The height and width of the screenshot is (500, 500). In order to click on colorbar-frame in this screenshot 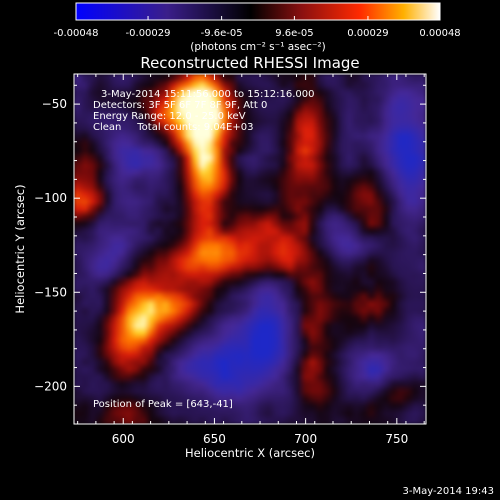, I will do `click(258, 11)`.